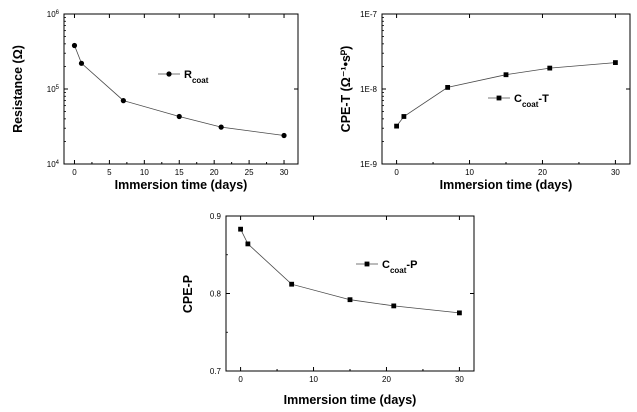  What do you see at coordinates (53, 164) in the screenshot?
I see `y-tick-label: 104` at bounding box center [53, 164].